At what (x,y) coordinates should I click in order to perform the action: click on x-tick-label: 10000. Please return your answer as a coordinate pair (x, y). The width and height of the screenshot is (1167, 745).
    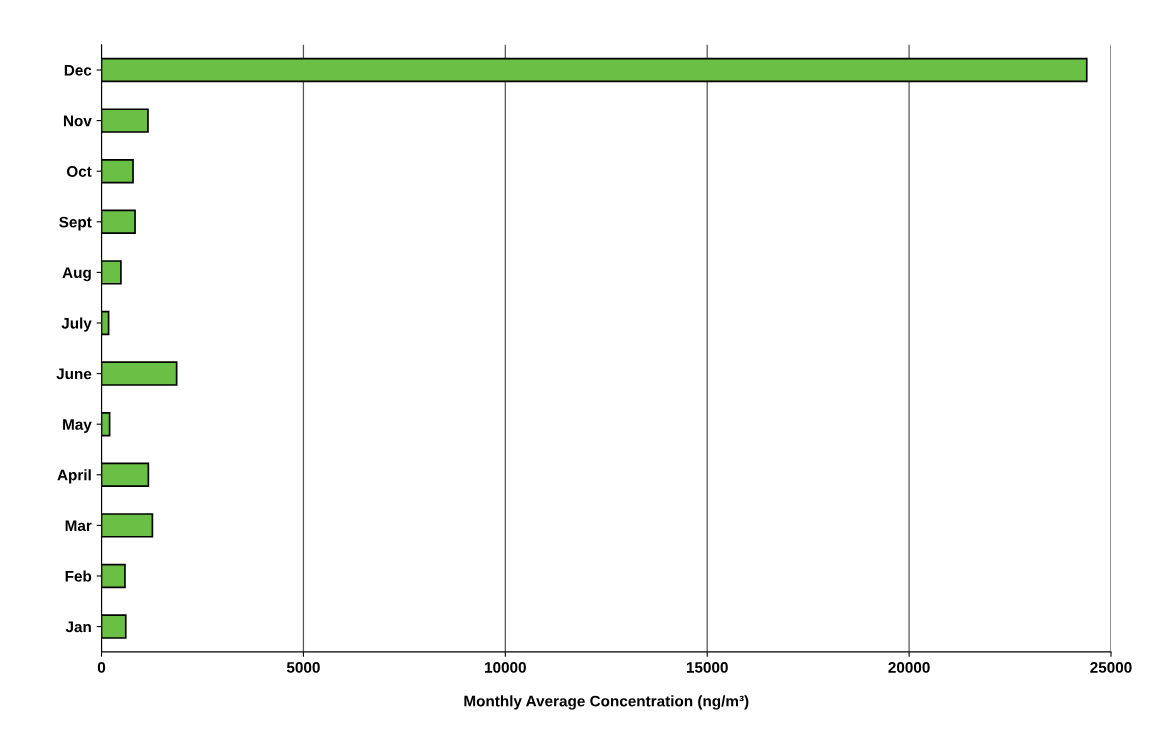
    Looking at the image, I should click on (505, 667).